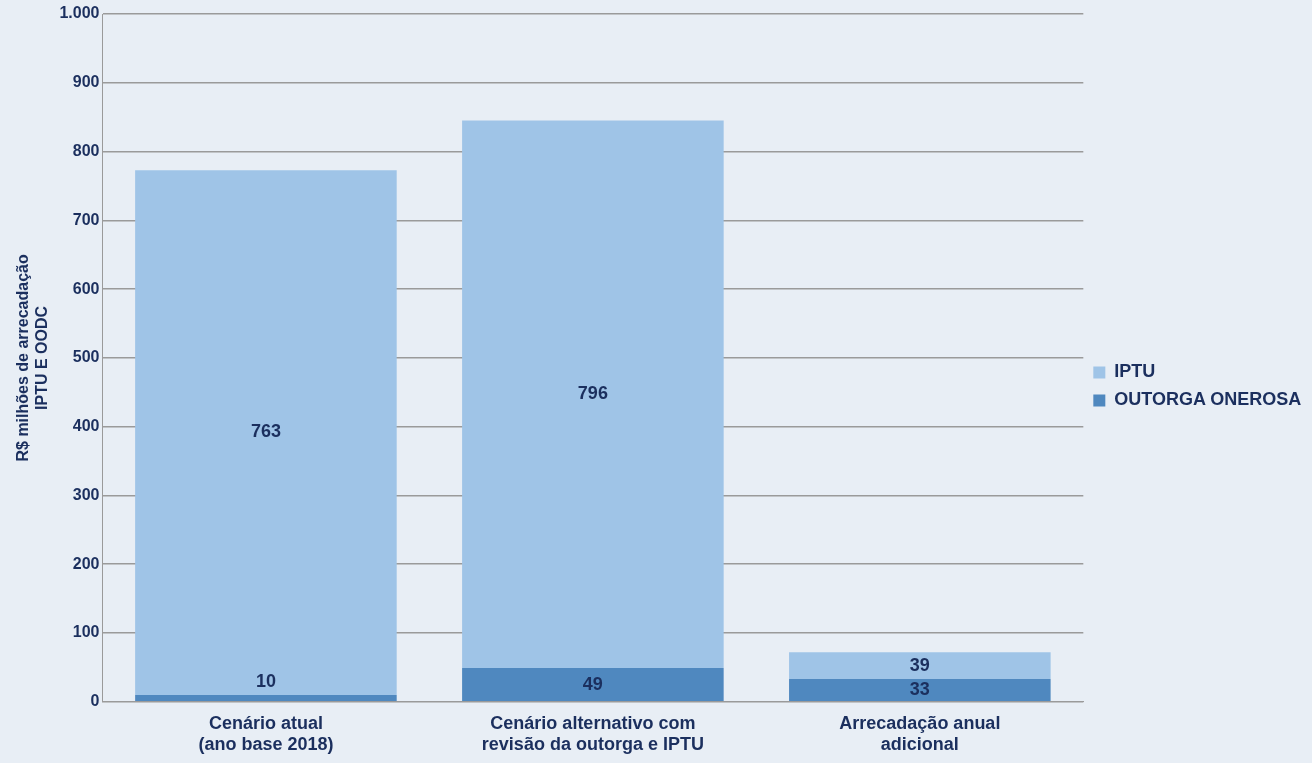 This screenshot has height=763, width=1312. I want to click on y-tick-label: 400, so click(86, 426).